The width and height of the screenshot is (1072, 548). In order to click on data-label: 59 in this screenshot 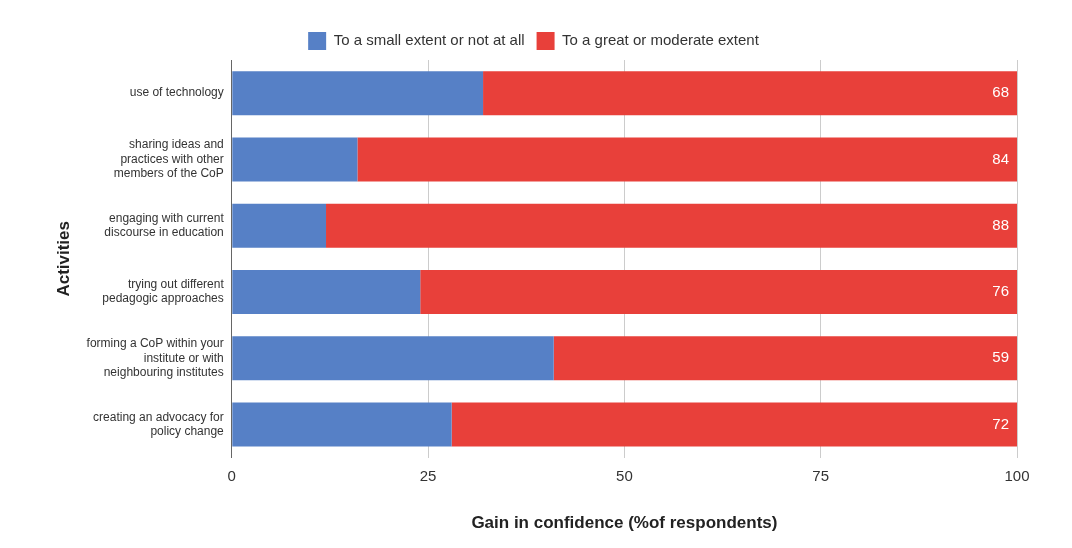, I will do `click(1000, 357)`.